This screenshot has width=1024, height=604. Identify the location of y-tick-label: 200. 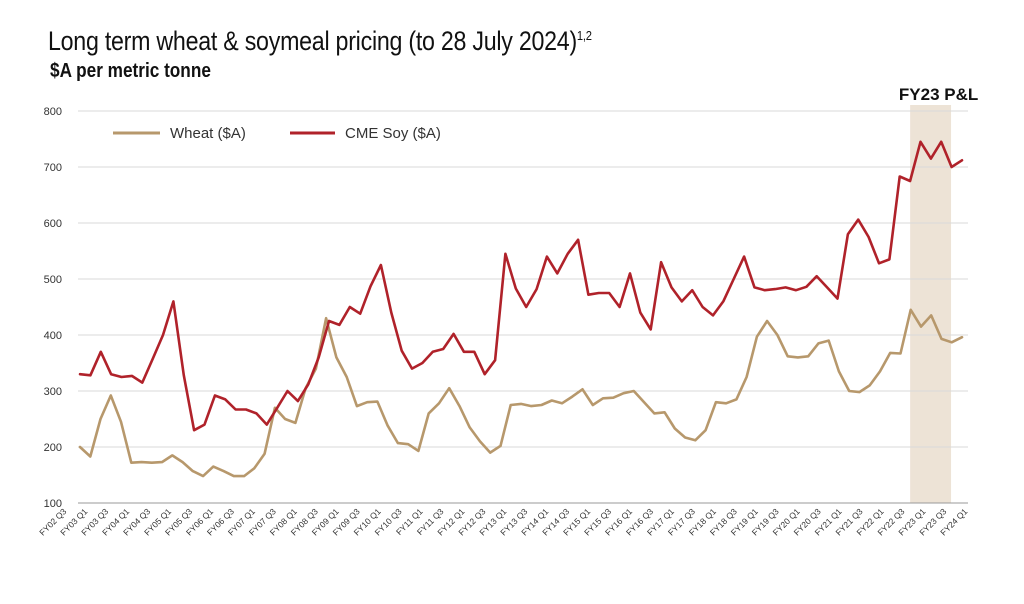
(53, 448).